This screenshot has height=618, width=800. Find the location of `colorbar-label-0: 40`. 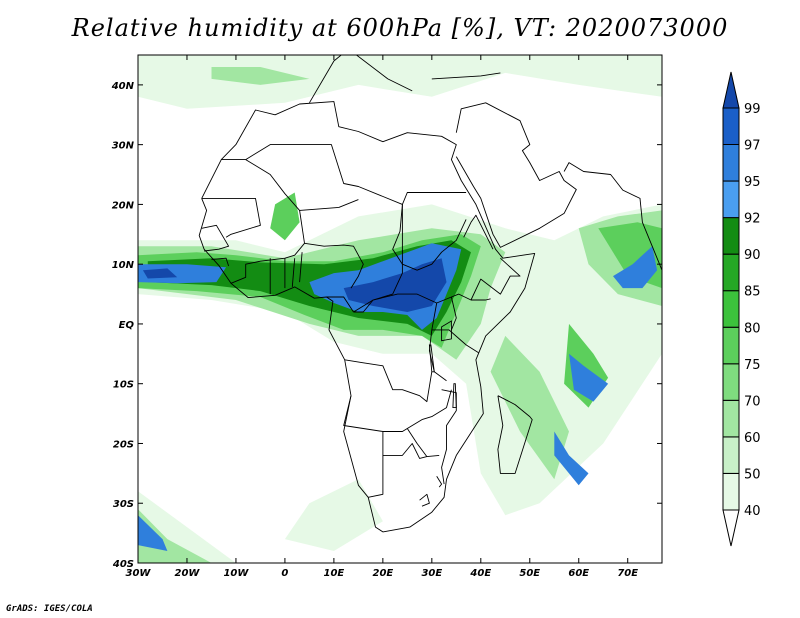

colorbar-label-0: 40 is located at coordinates (752, 511).